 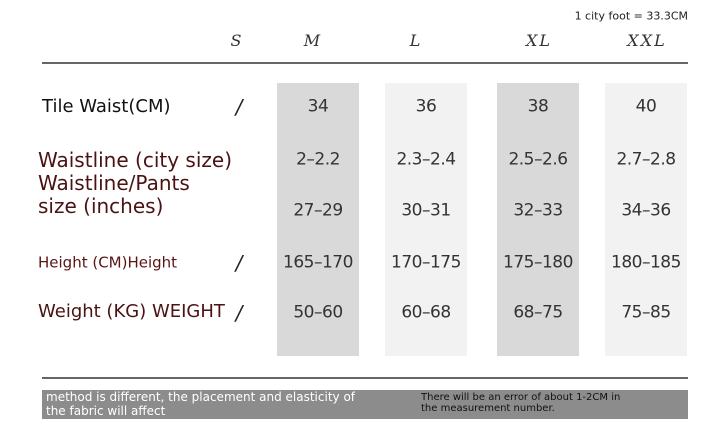 What do you see at coordinates (646, 159) in the screenshot?
I see `size-cell: 2.7–2.8` at bounding box center [646, 159].